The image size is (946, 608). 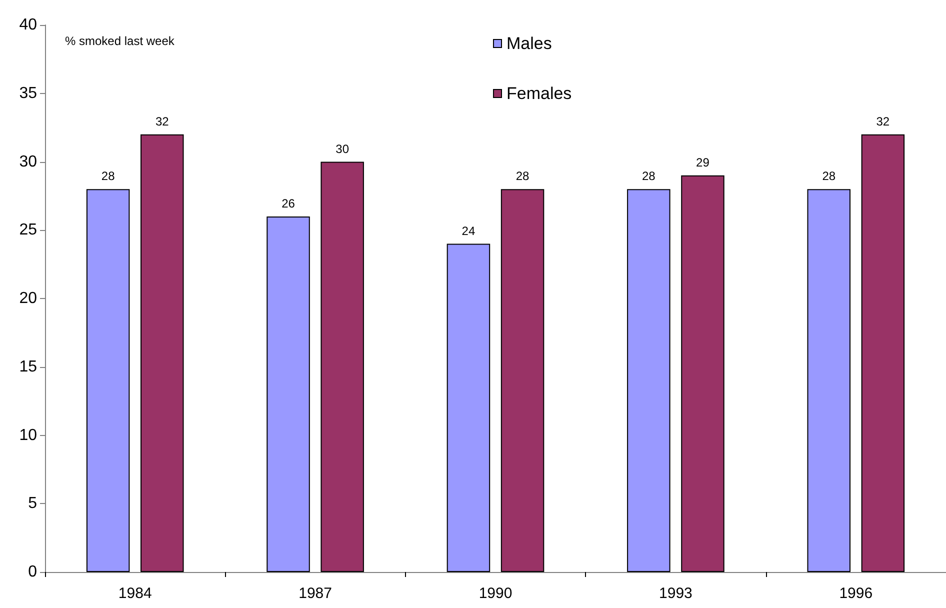 I want to click on y-tick-label: 35, so click(x=28, y=93).